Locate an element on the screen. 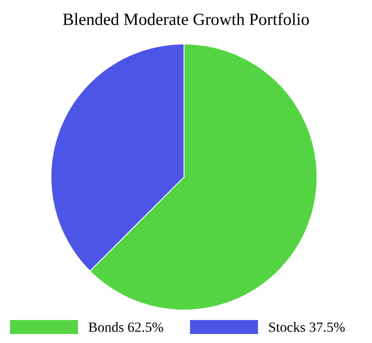 The image size is (372, 343). chart-title: Blended Moderate Growth Portfolio is located at coordinates (186, 19).